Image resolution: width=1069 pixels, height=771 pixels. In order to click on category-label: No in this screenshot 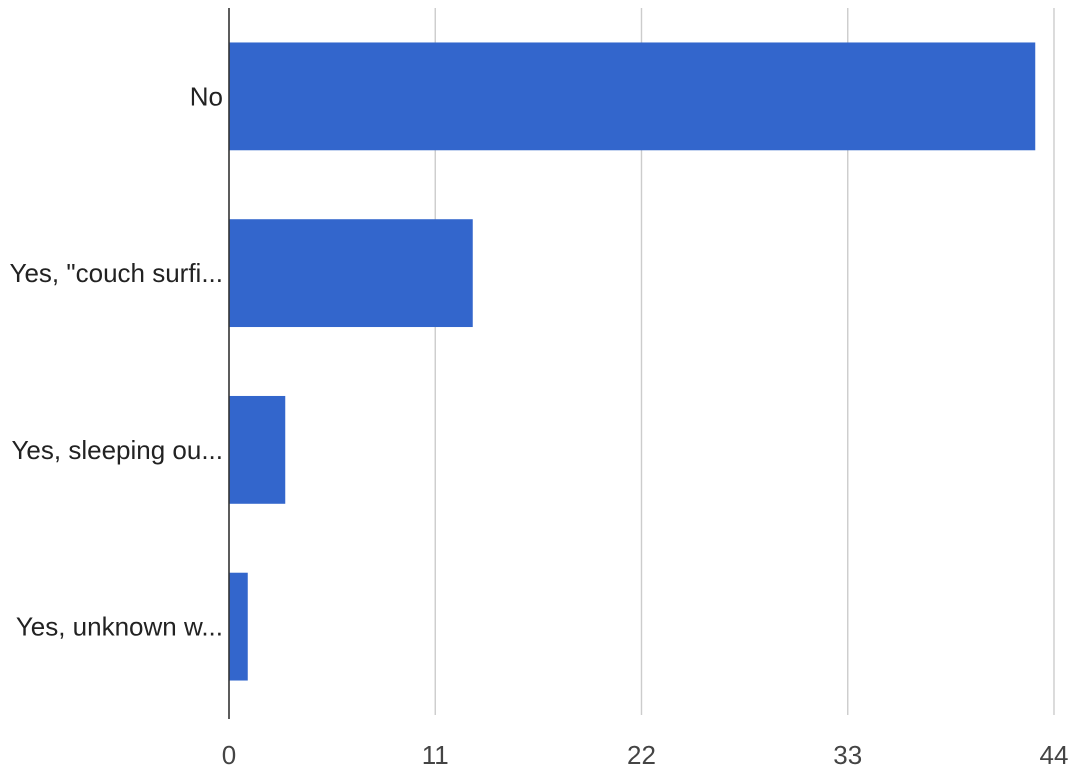, I will do `click(206, 96)`.